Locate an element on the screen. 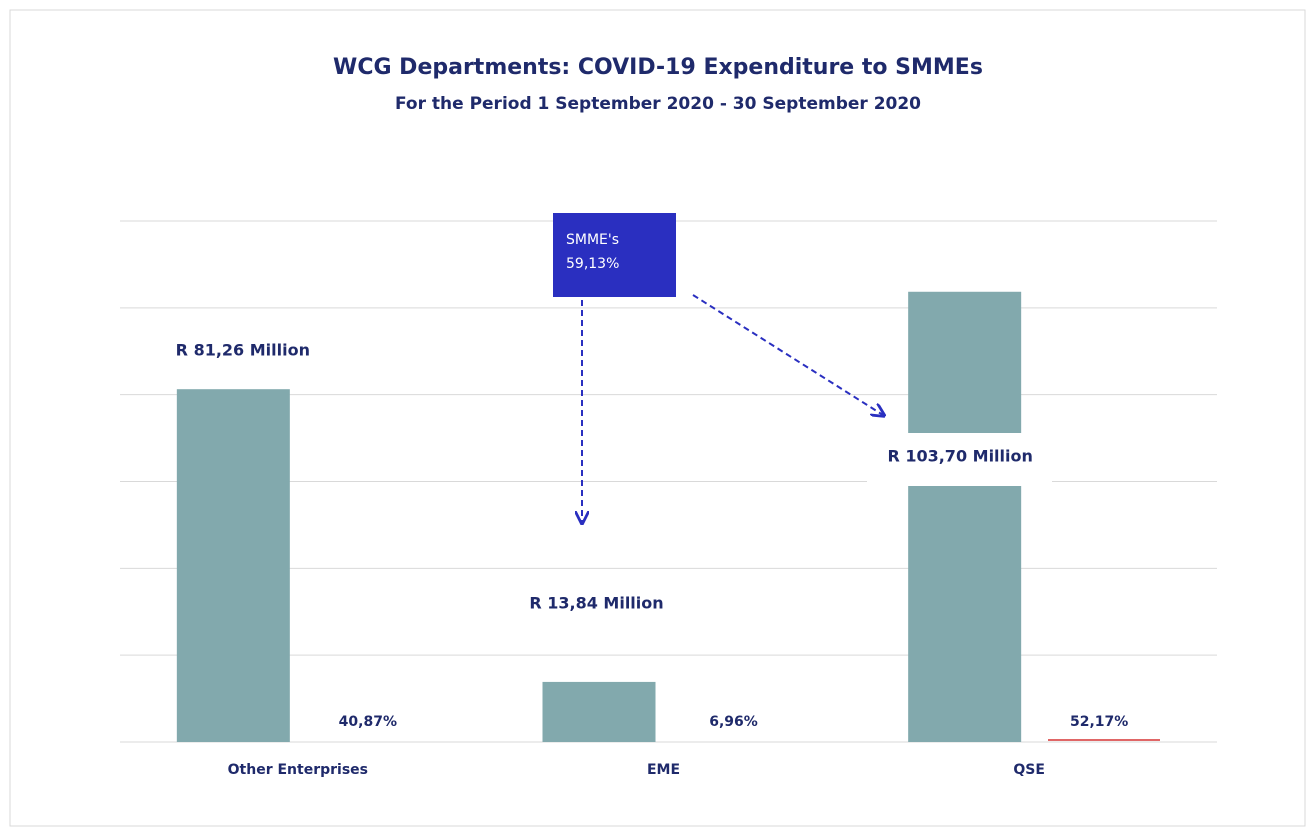 The height and width of the screenshot is (836, 1316). callout-arrow is located at coordinates (787, 354).